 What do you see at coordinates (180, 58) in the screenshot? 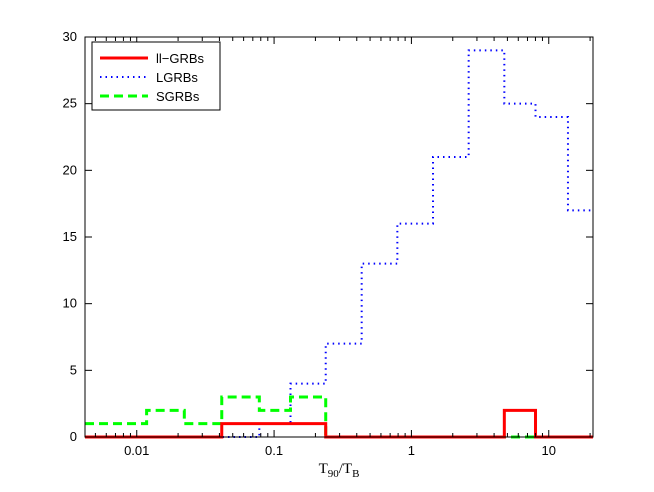
I see `legend-label-ll-grbs: ll−GRBs` at bounding box center [180, 58].